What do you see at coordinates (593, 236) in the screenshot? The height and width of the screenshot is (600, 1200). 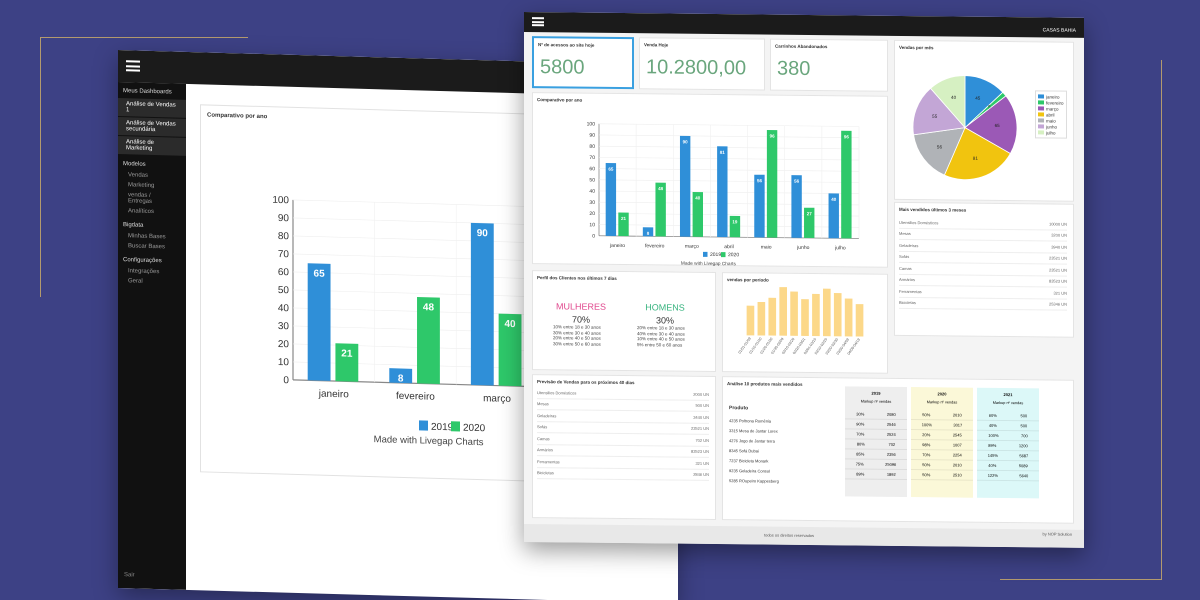 I see `y-tick-label: 0` at bounding box center [593, 236].